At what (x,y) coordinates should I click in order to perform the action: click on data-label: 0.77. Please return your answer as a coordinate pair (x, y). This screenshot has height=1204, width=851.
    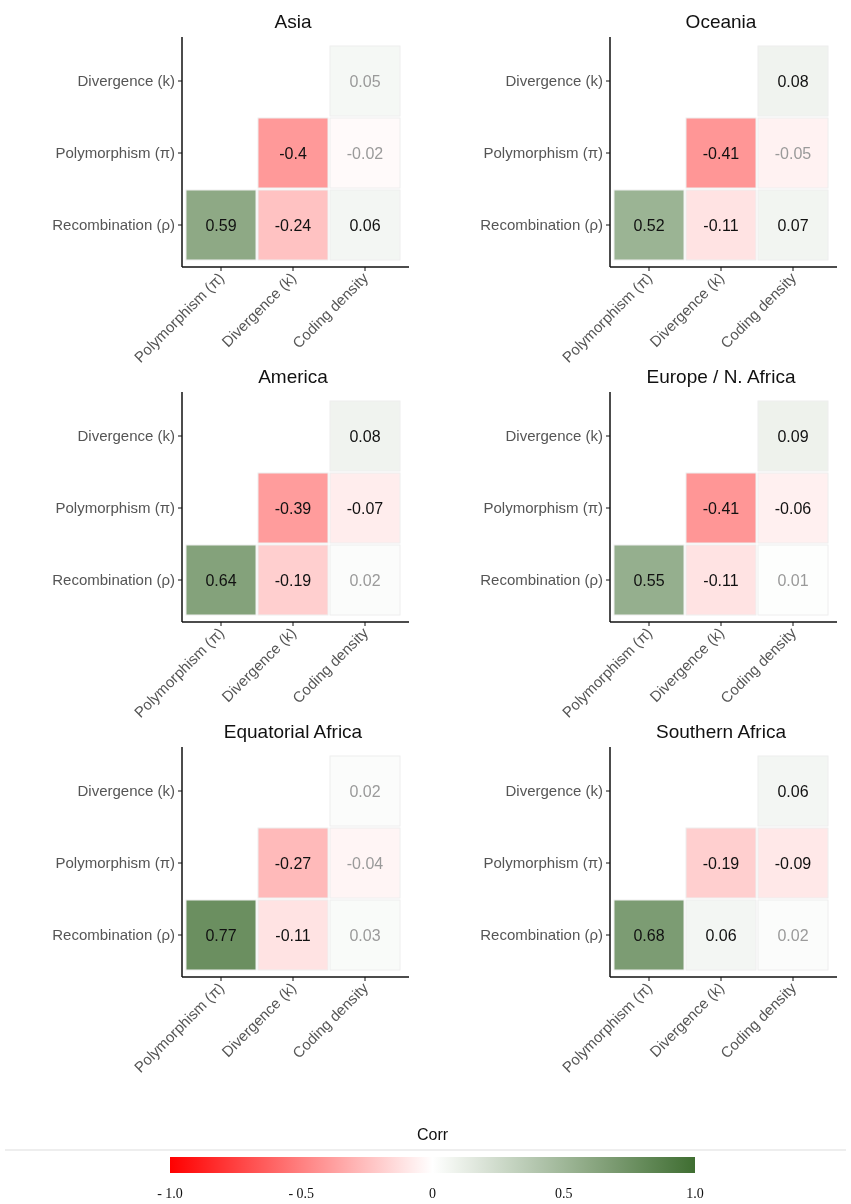
    Looking at the image, I should click on (221, 935).